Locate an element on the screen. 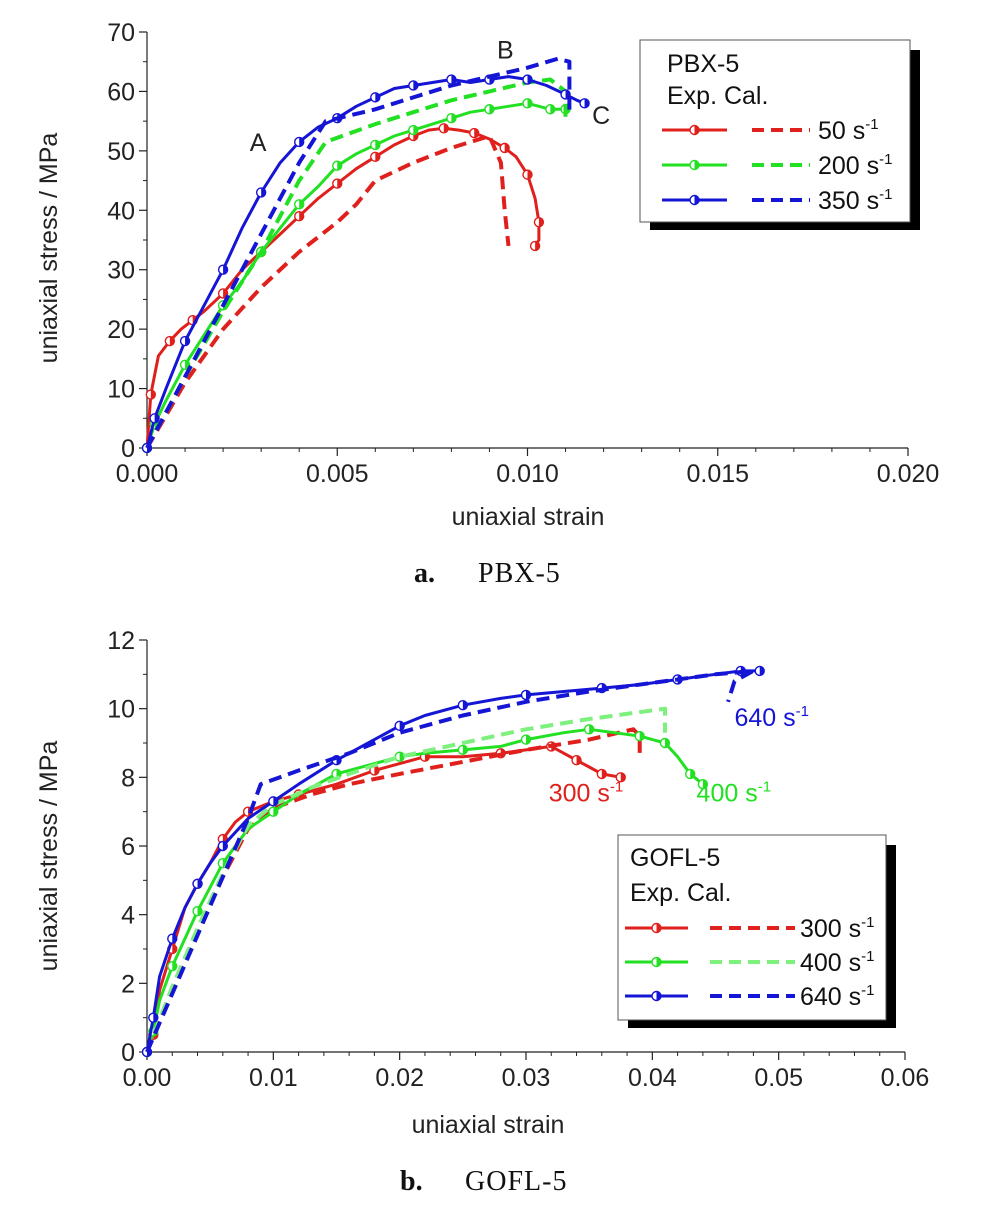  legend-entry-label: 50 s-1 is located at coordinates (848, 130).